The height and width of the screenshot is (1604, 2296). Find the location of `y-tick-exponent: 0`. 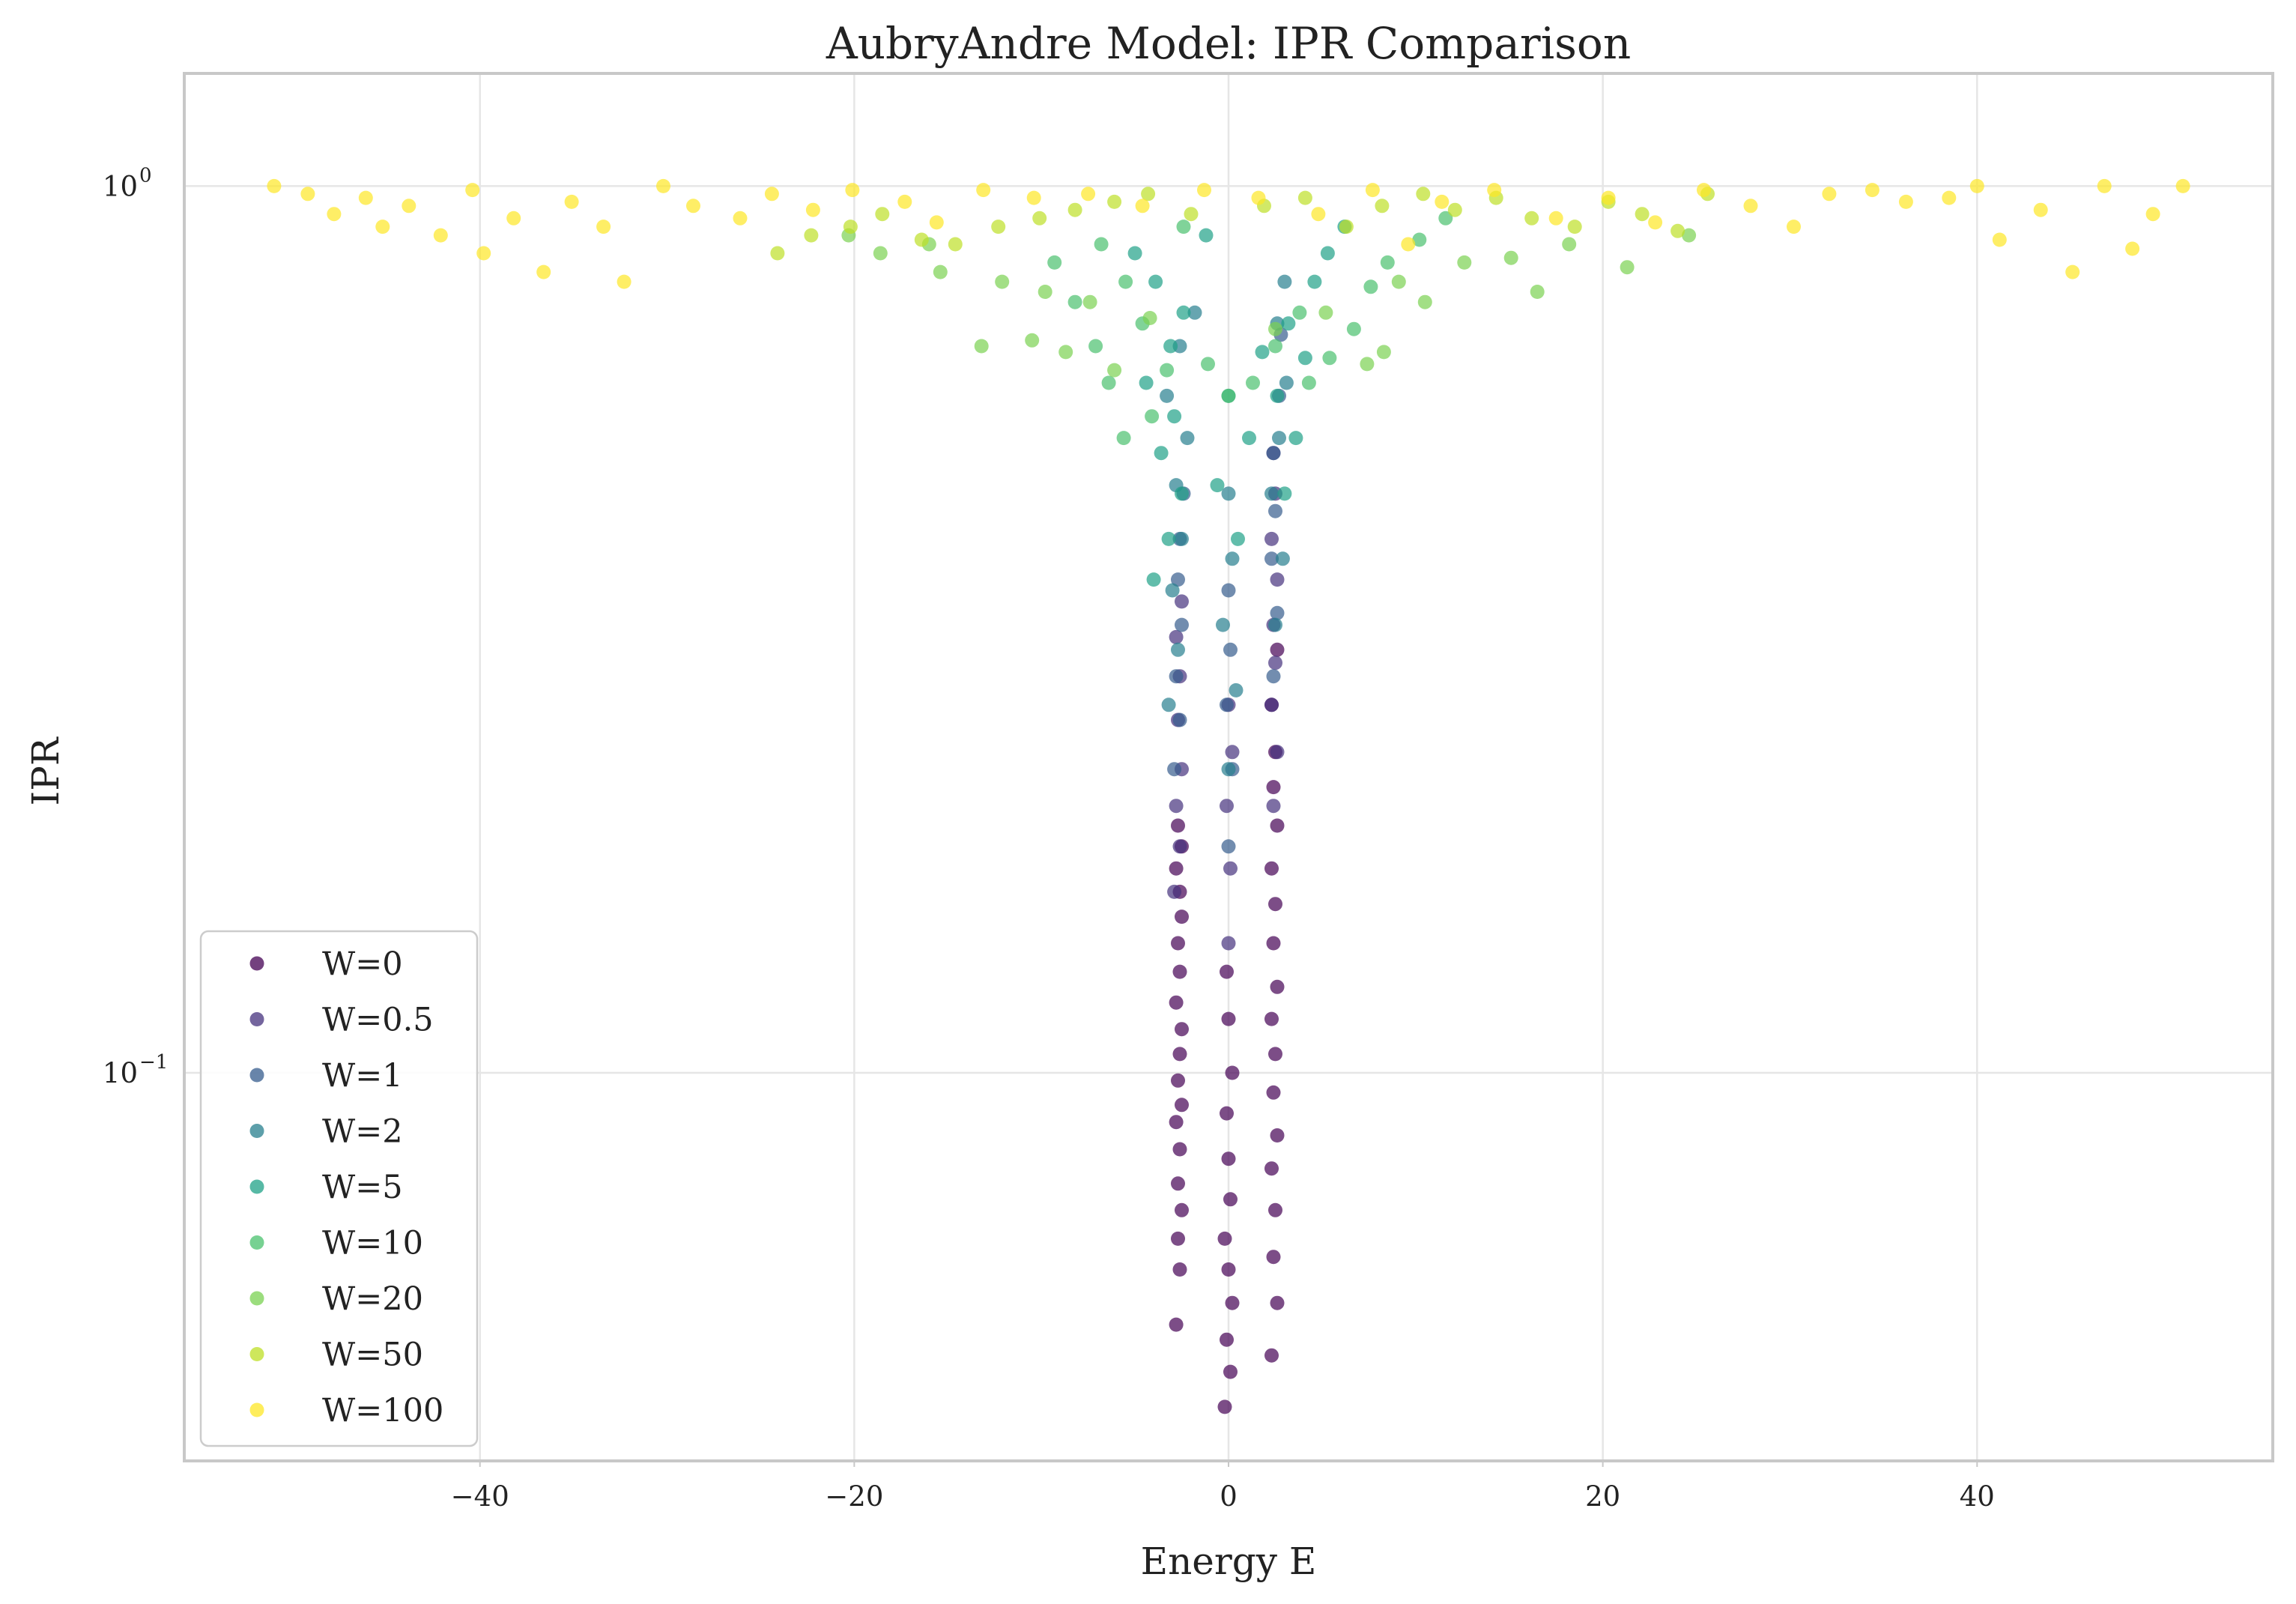

y-tick-exponent: 0 is located at coordinates (146, 175).